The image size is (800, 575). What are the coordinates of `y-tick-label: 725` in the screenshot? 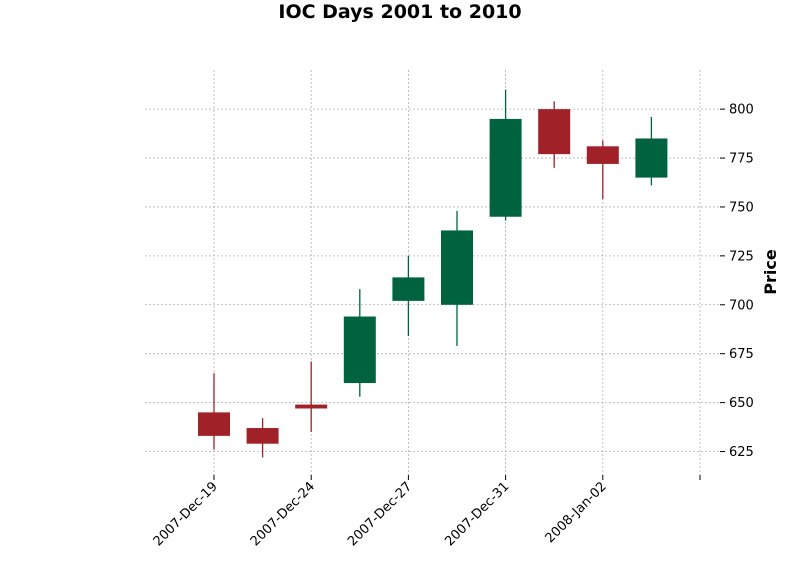 It's located at (741, 256).